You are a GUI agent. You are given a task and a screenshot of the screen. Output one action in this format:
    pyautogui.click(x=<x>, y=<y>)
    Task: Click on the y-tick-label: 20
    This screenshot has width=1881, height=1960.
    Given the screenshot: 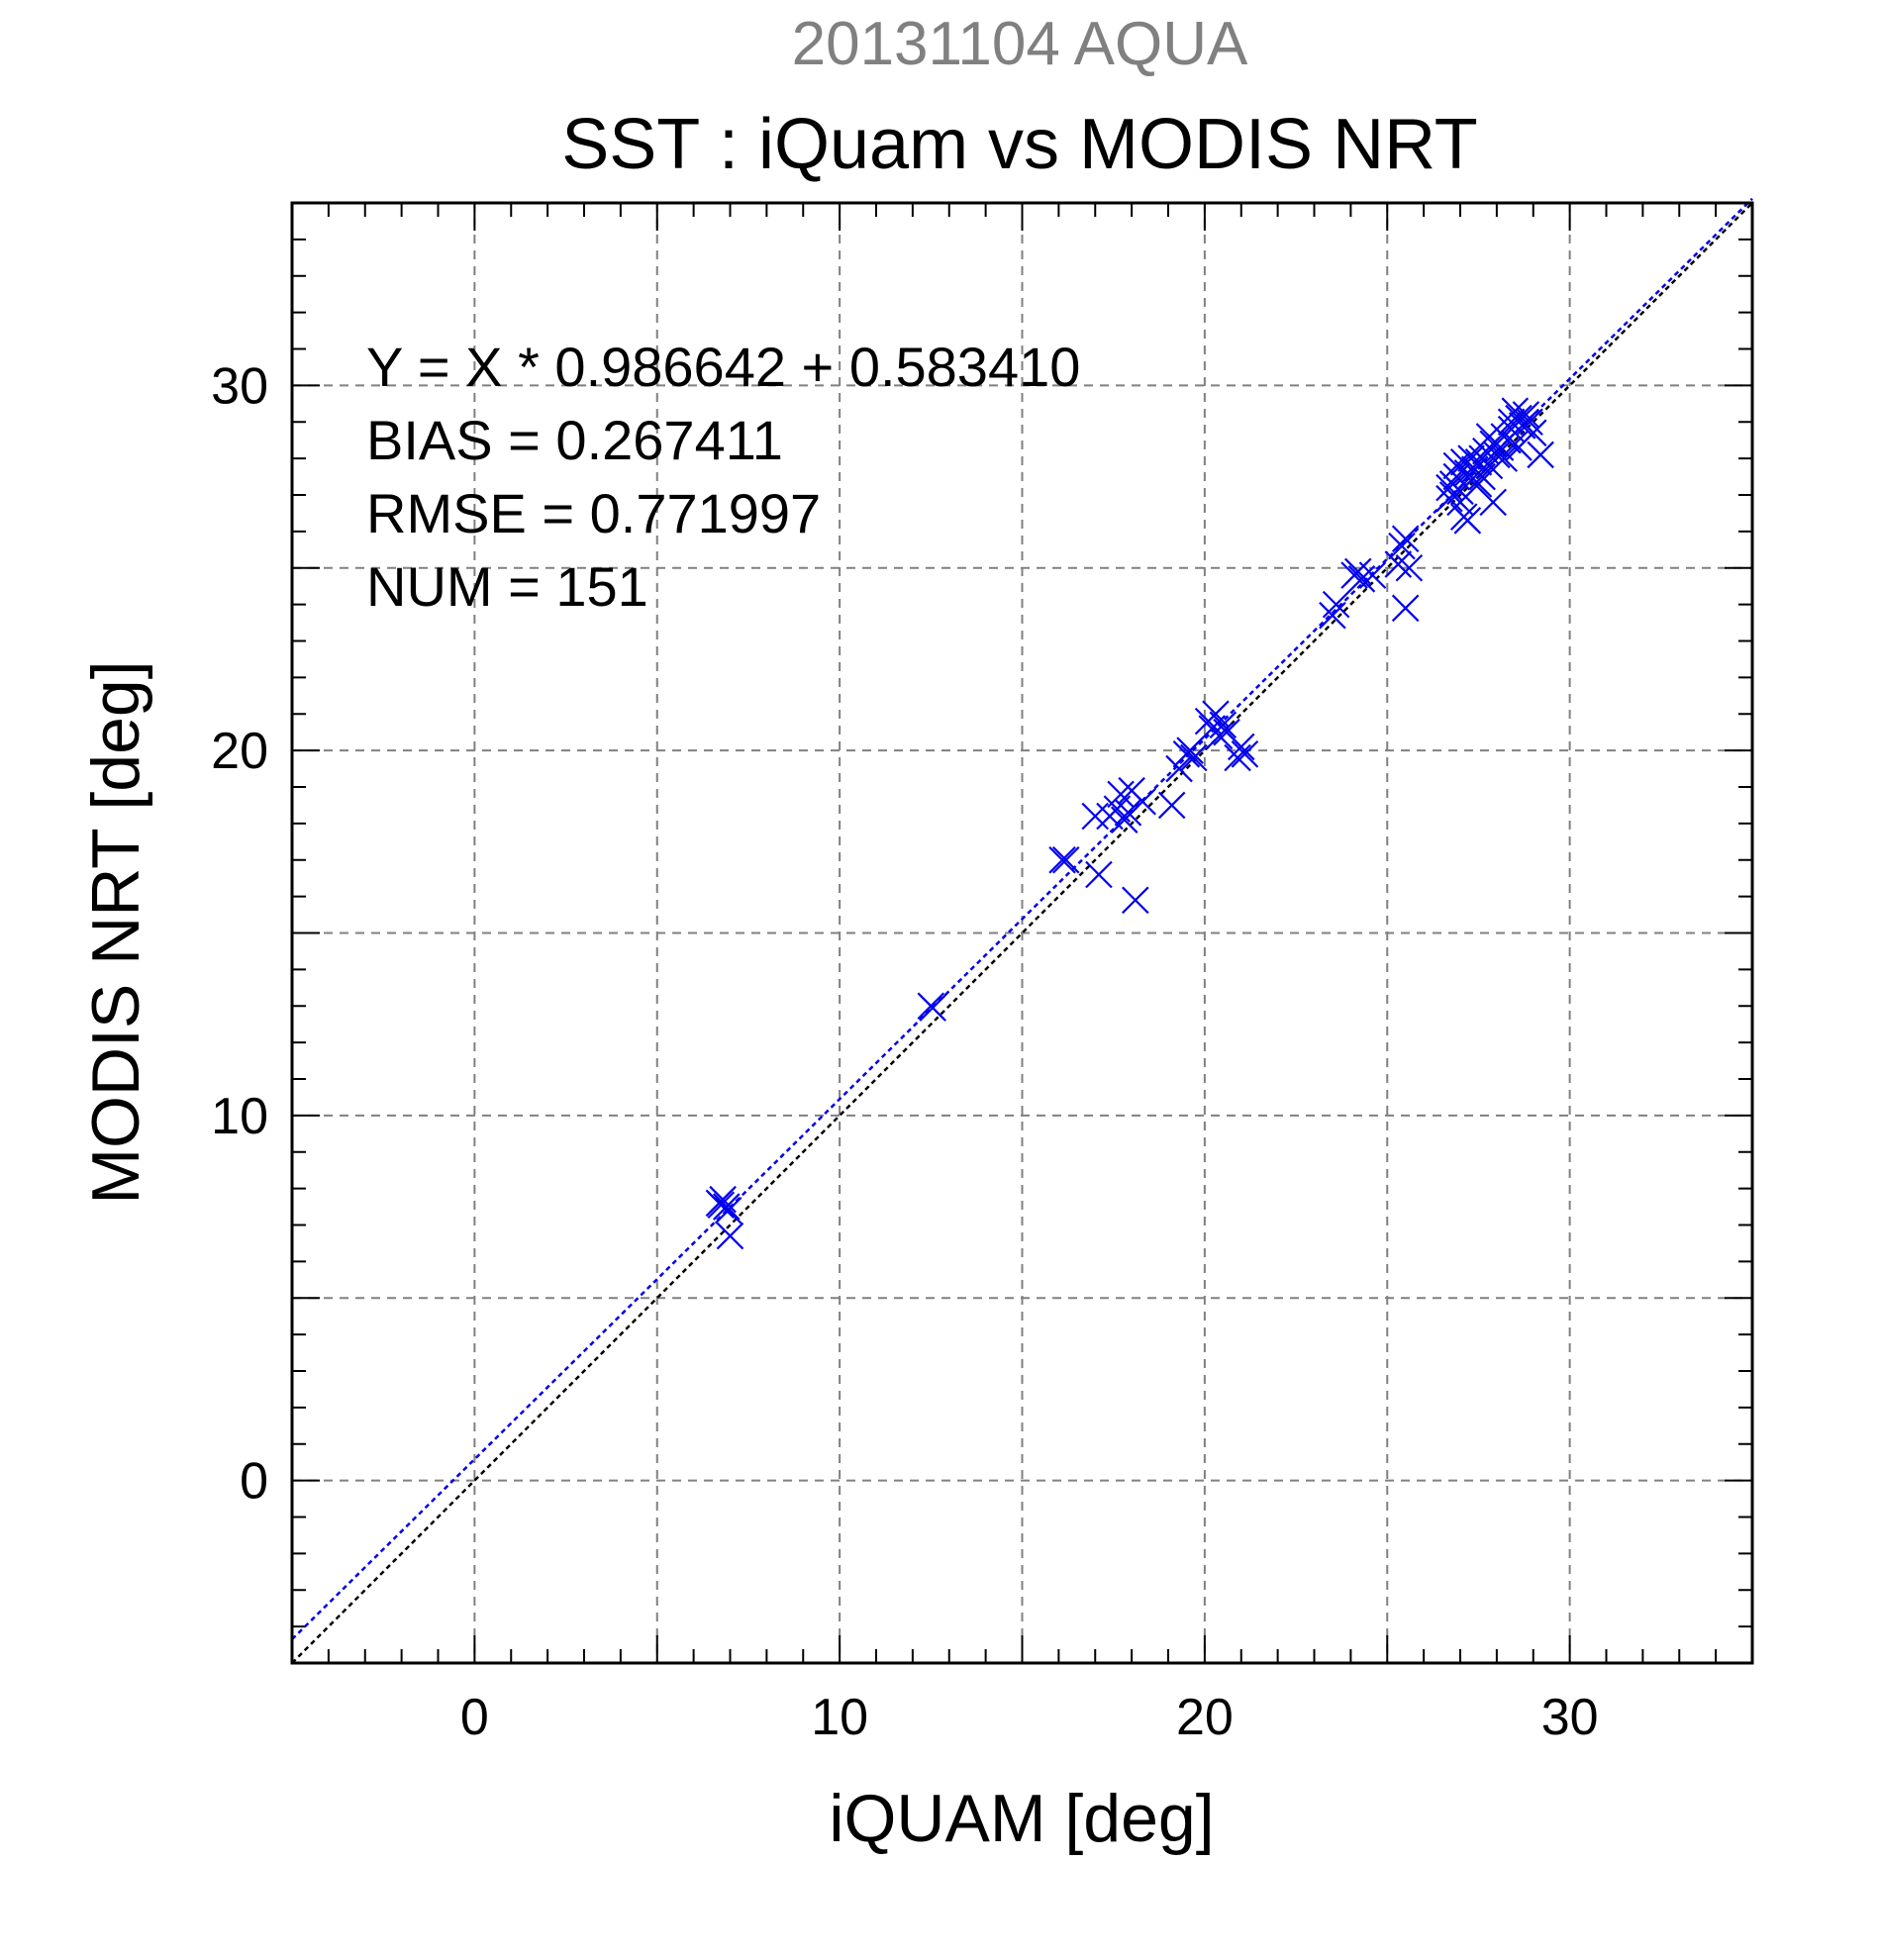 What is the action you would take?
    pyautogui.click(x=240, y=751)
    